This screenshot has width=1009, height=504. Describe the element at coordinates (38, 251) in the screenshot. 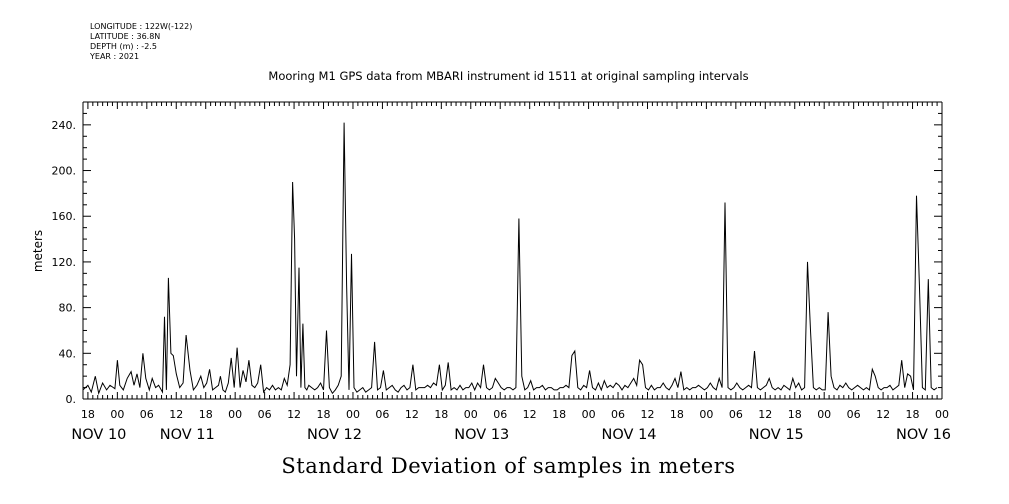

I see `y-axis-label: meters` at that location.